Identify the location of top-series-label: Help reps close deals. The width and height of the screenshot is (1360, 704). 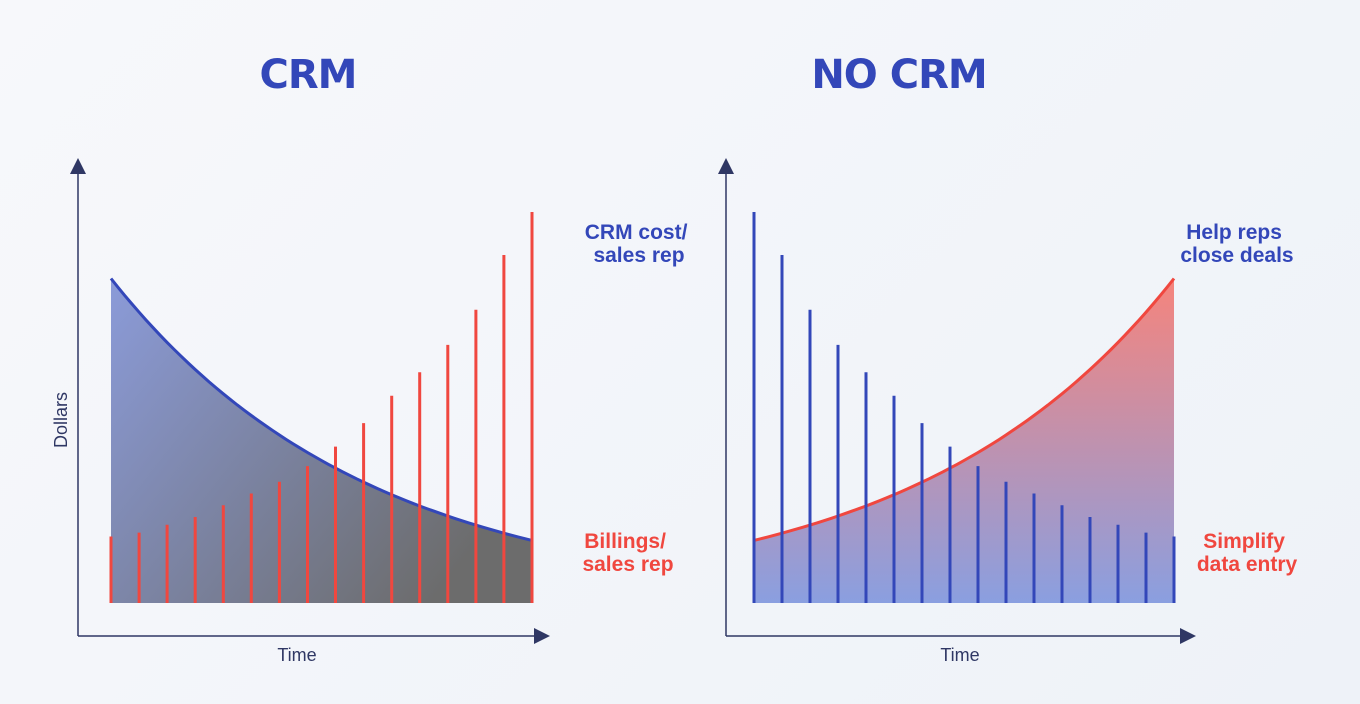
(1236, 244).